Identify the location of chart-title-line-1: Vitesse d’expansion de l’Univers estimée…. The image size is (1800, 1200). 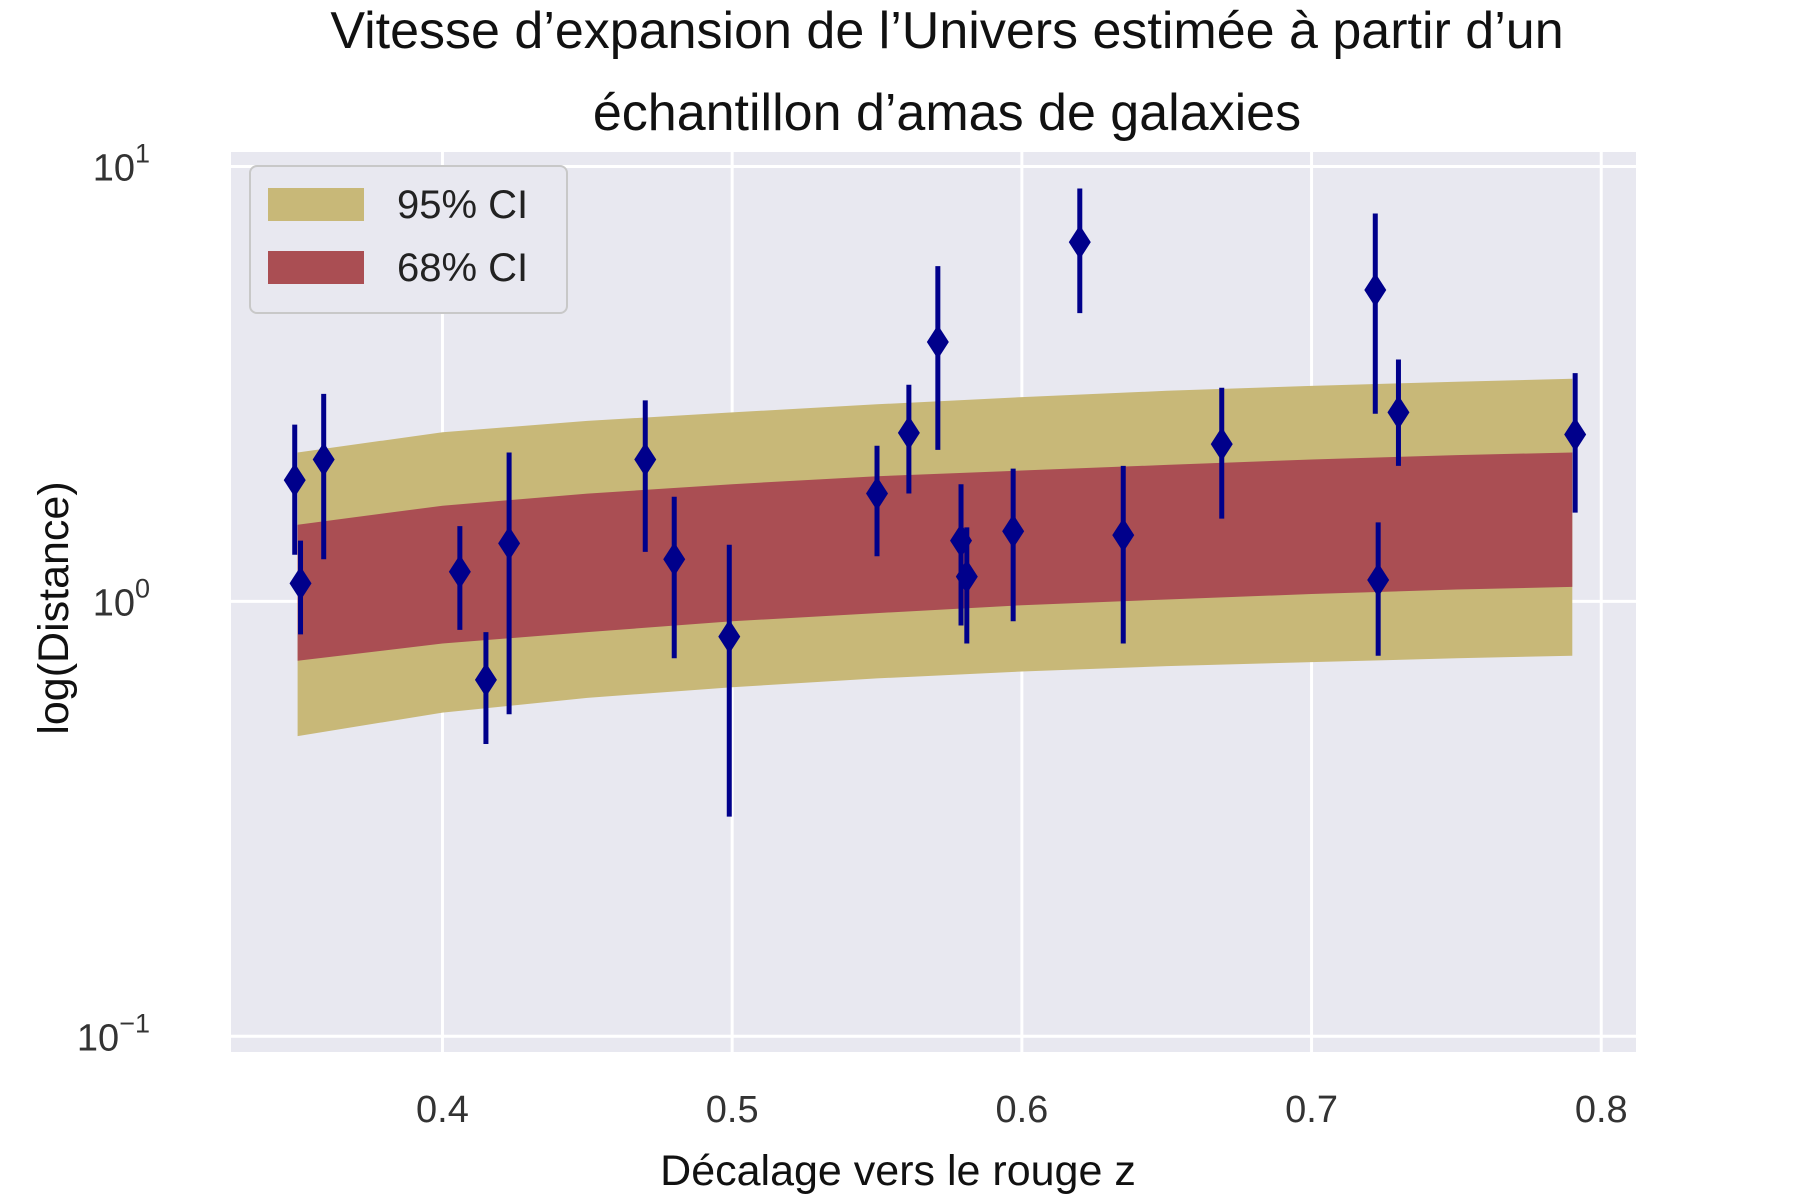
(946, 31).